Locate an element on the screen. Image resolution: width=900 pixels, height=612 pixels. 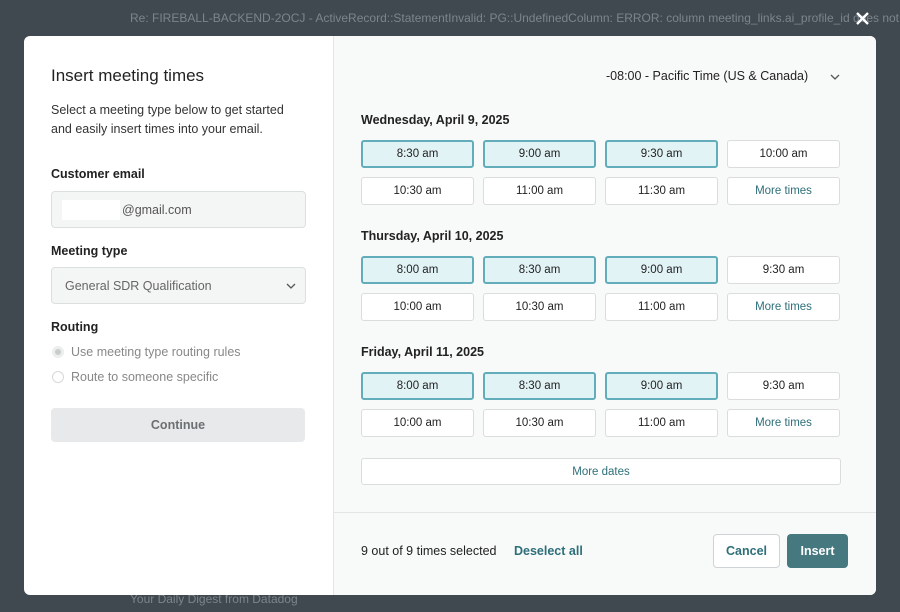
divider is located at coordinates (605, 512).